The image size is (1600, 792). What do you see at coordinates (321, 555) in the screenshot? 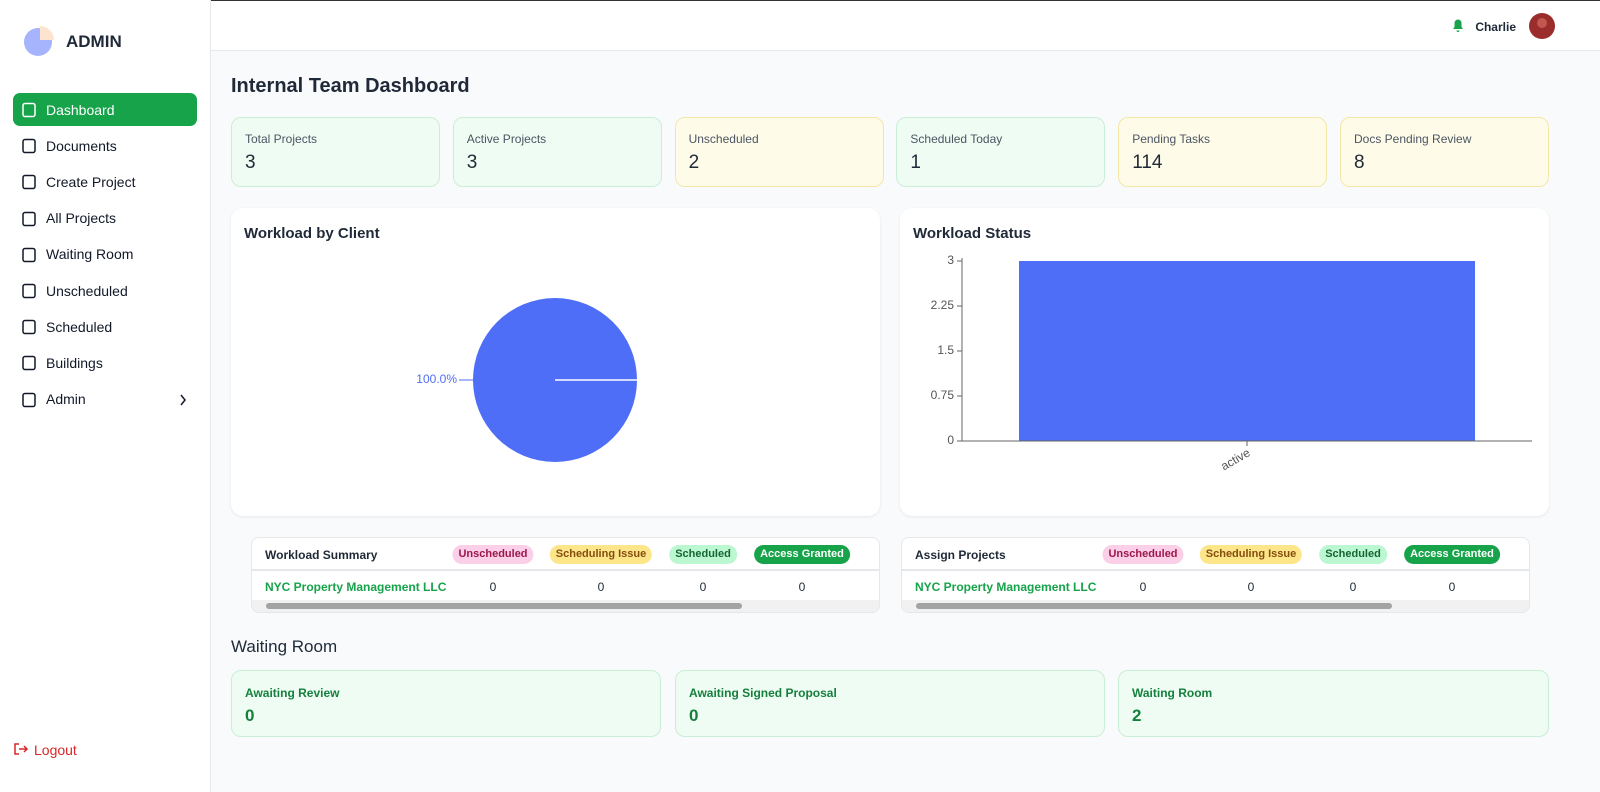
I see `table-title: Workload Summary` at bounding box center [321, 555].